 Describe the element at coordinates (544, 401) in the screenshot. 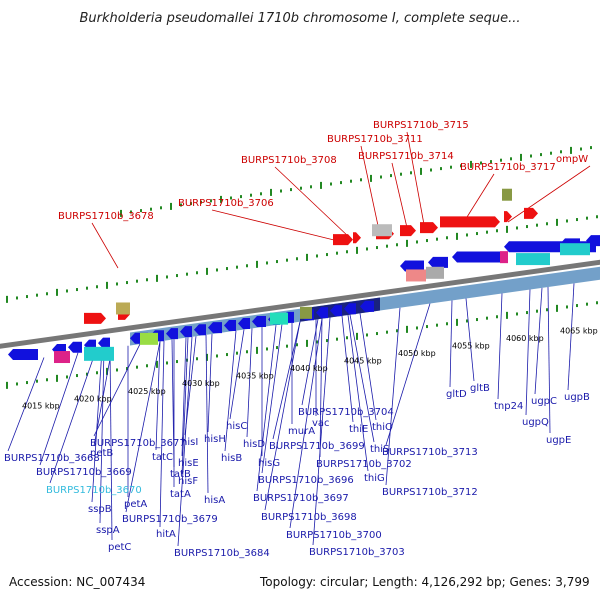

I see `lower-gene-label: ugpC` at that location.